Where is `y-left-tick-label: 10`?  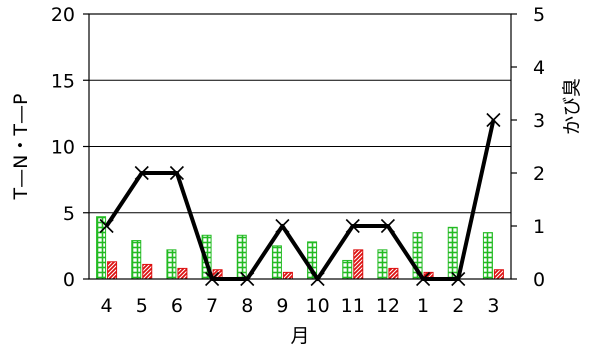 y-left-tick-label: 10 is located at coordinates (63, 148).